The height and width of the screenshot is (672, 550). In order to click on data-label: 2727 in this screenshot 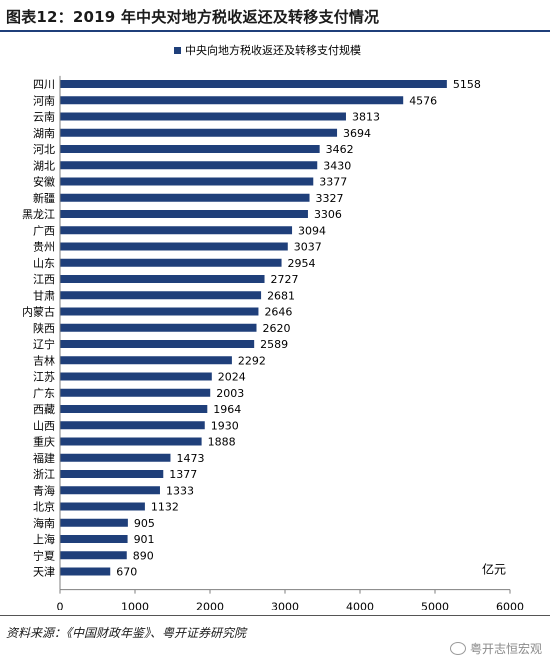, I will do `click(285, 279)`.